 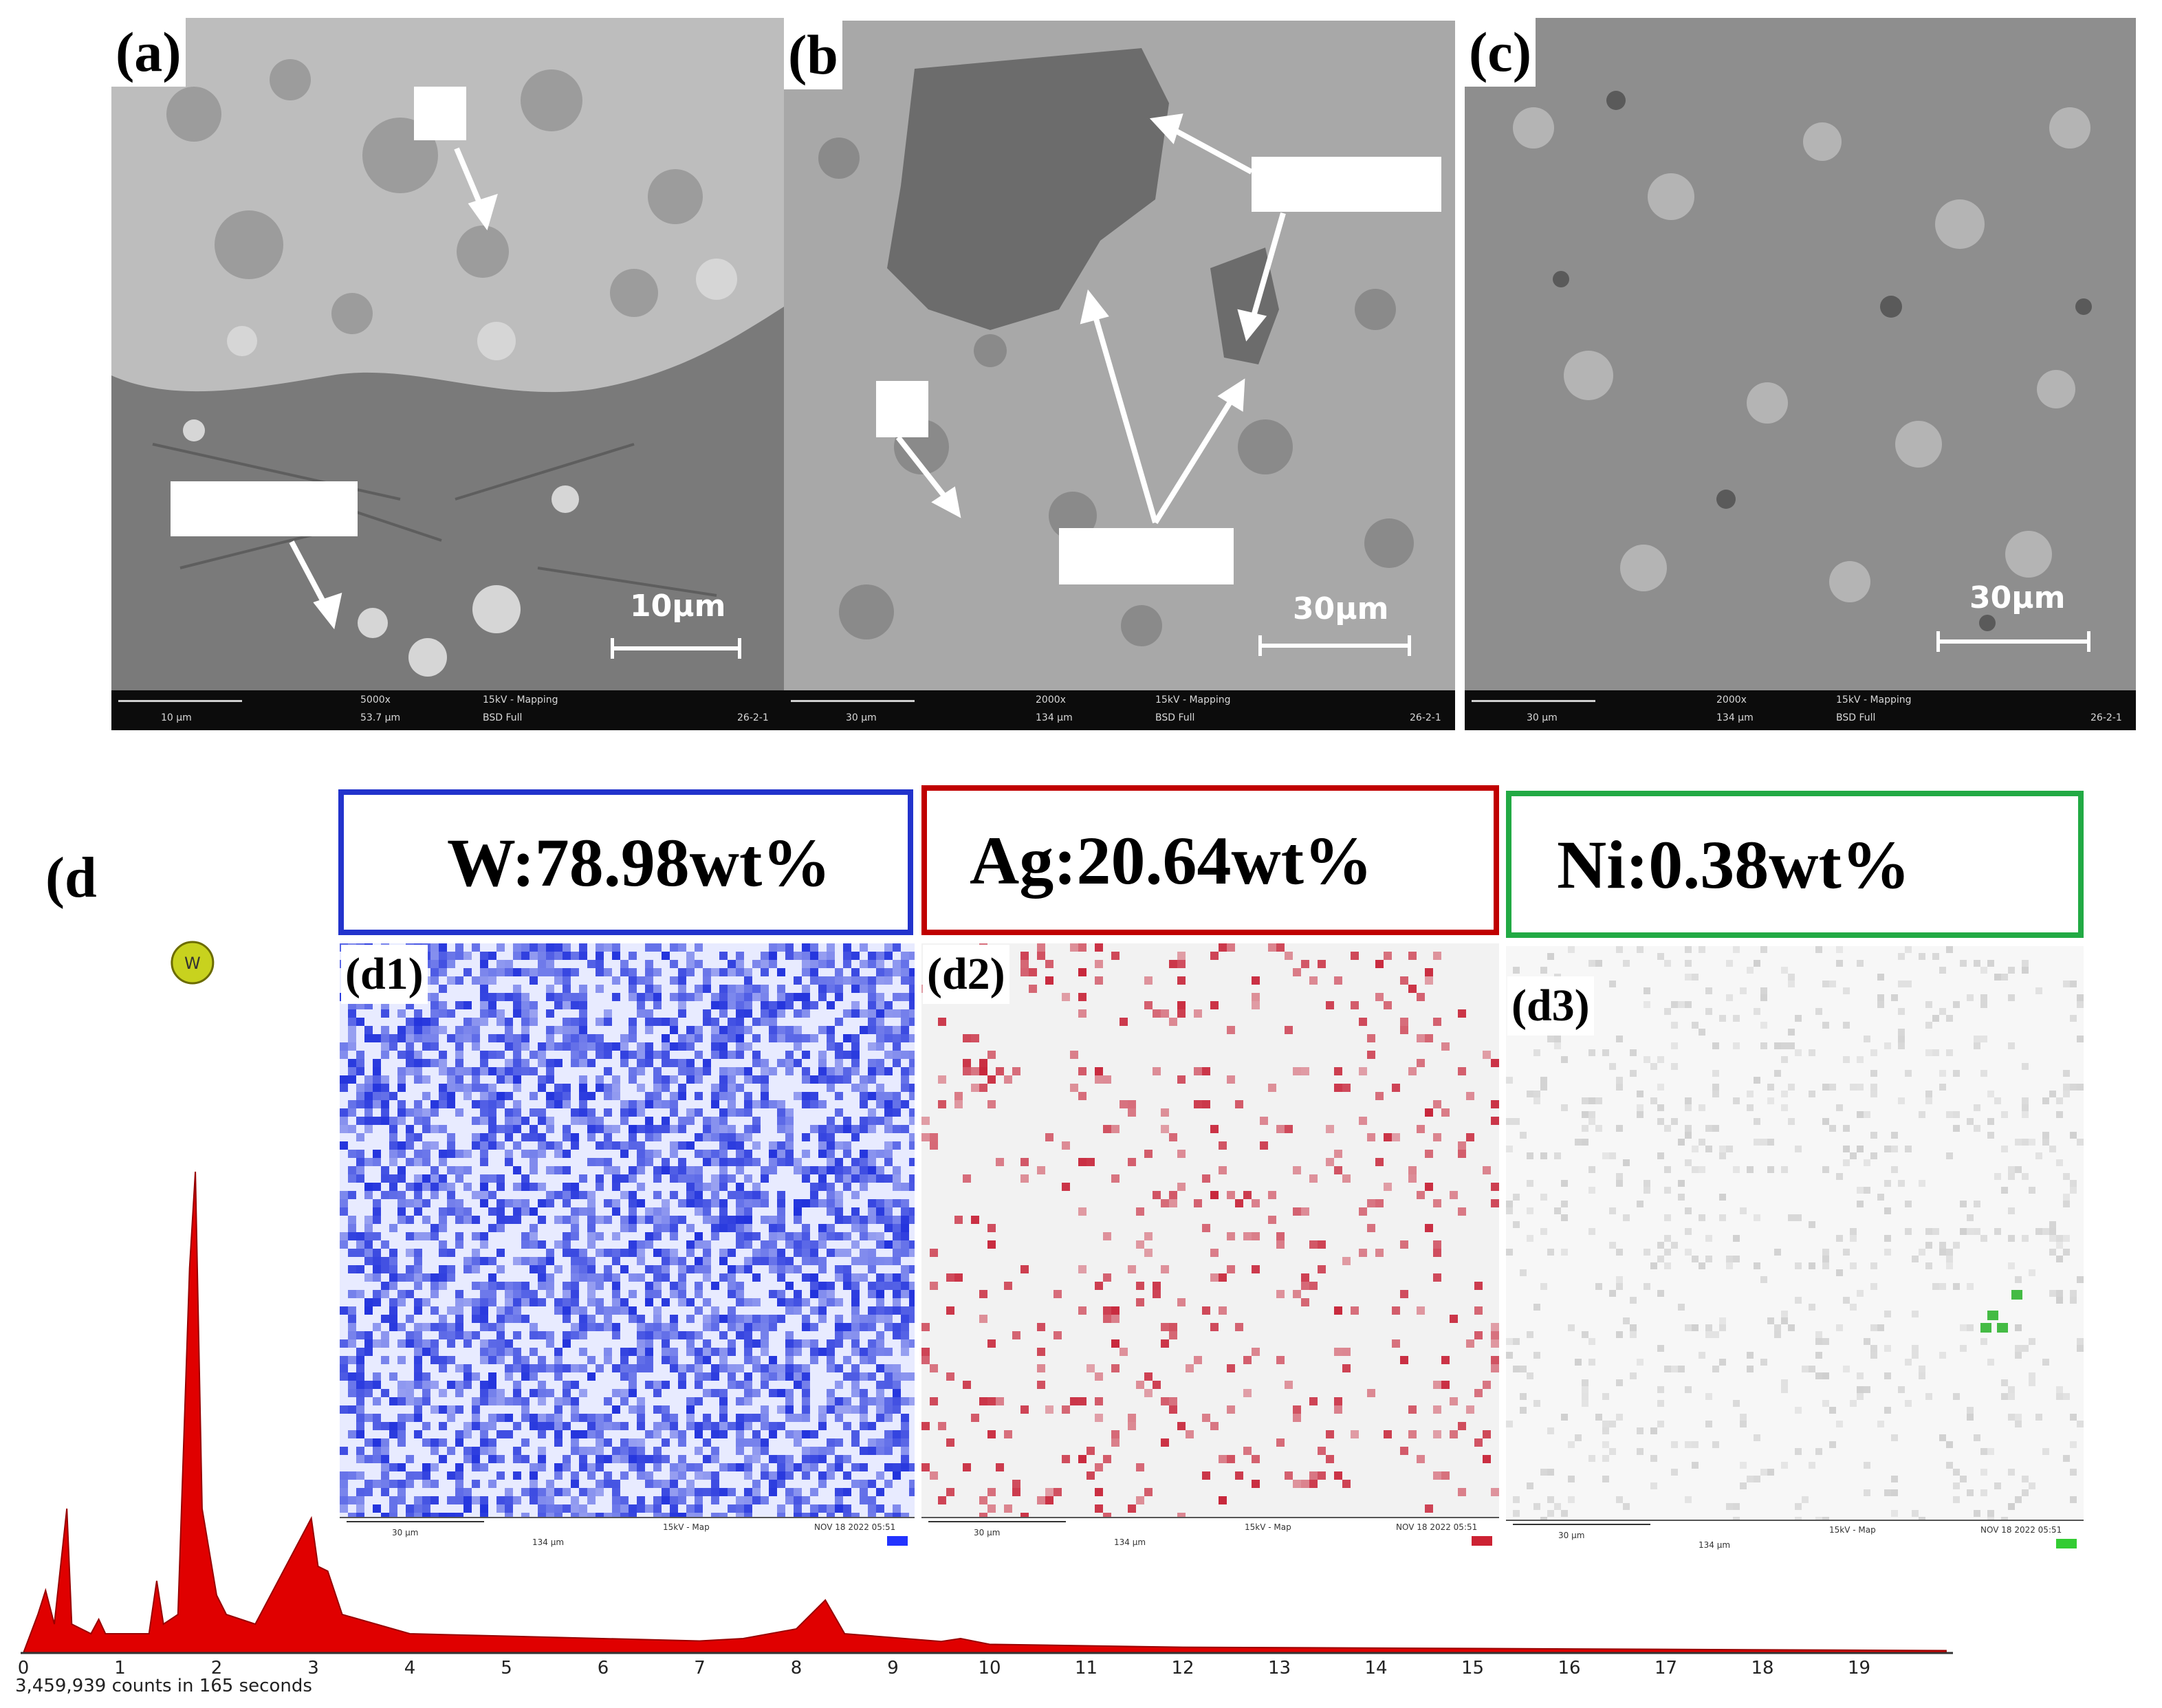 I want to click on svg-text: W, so click(x=193, y=963).